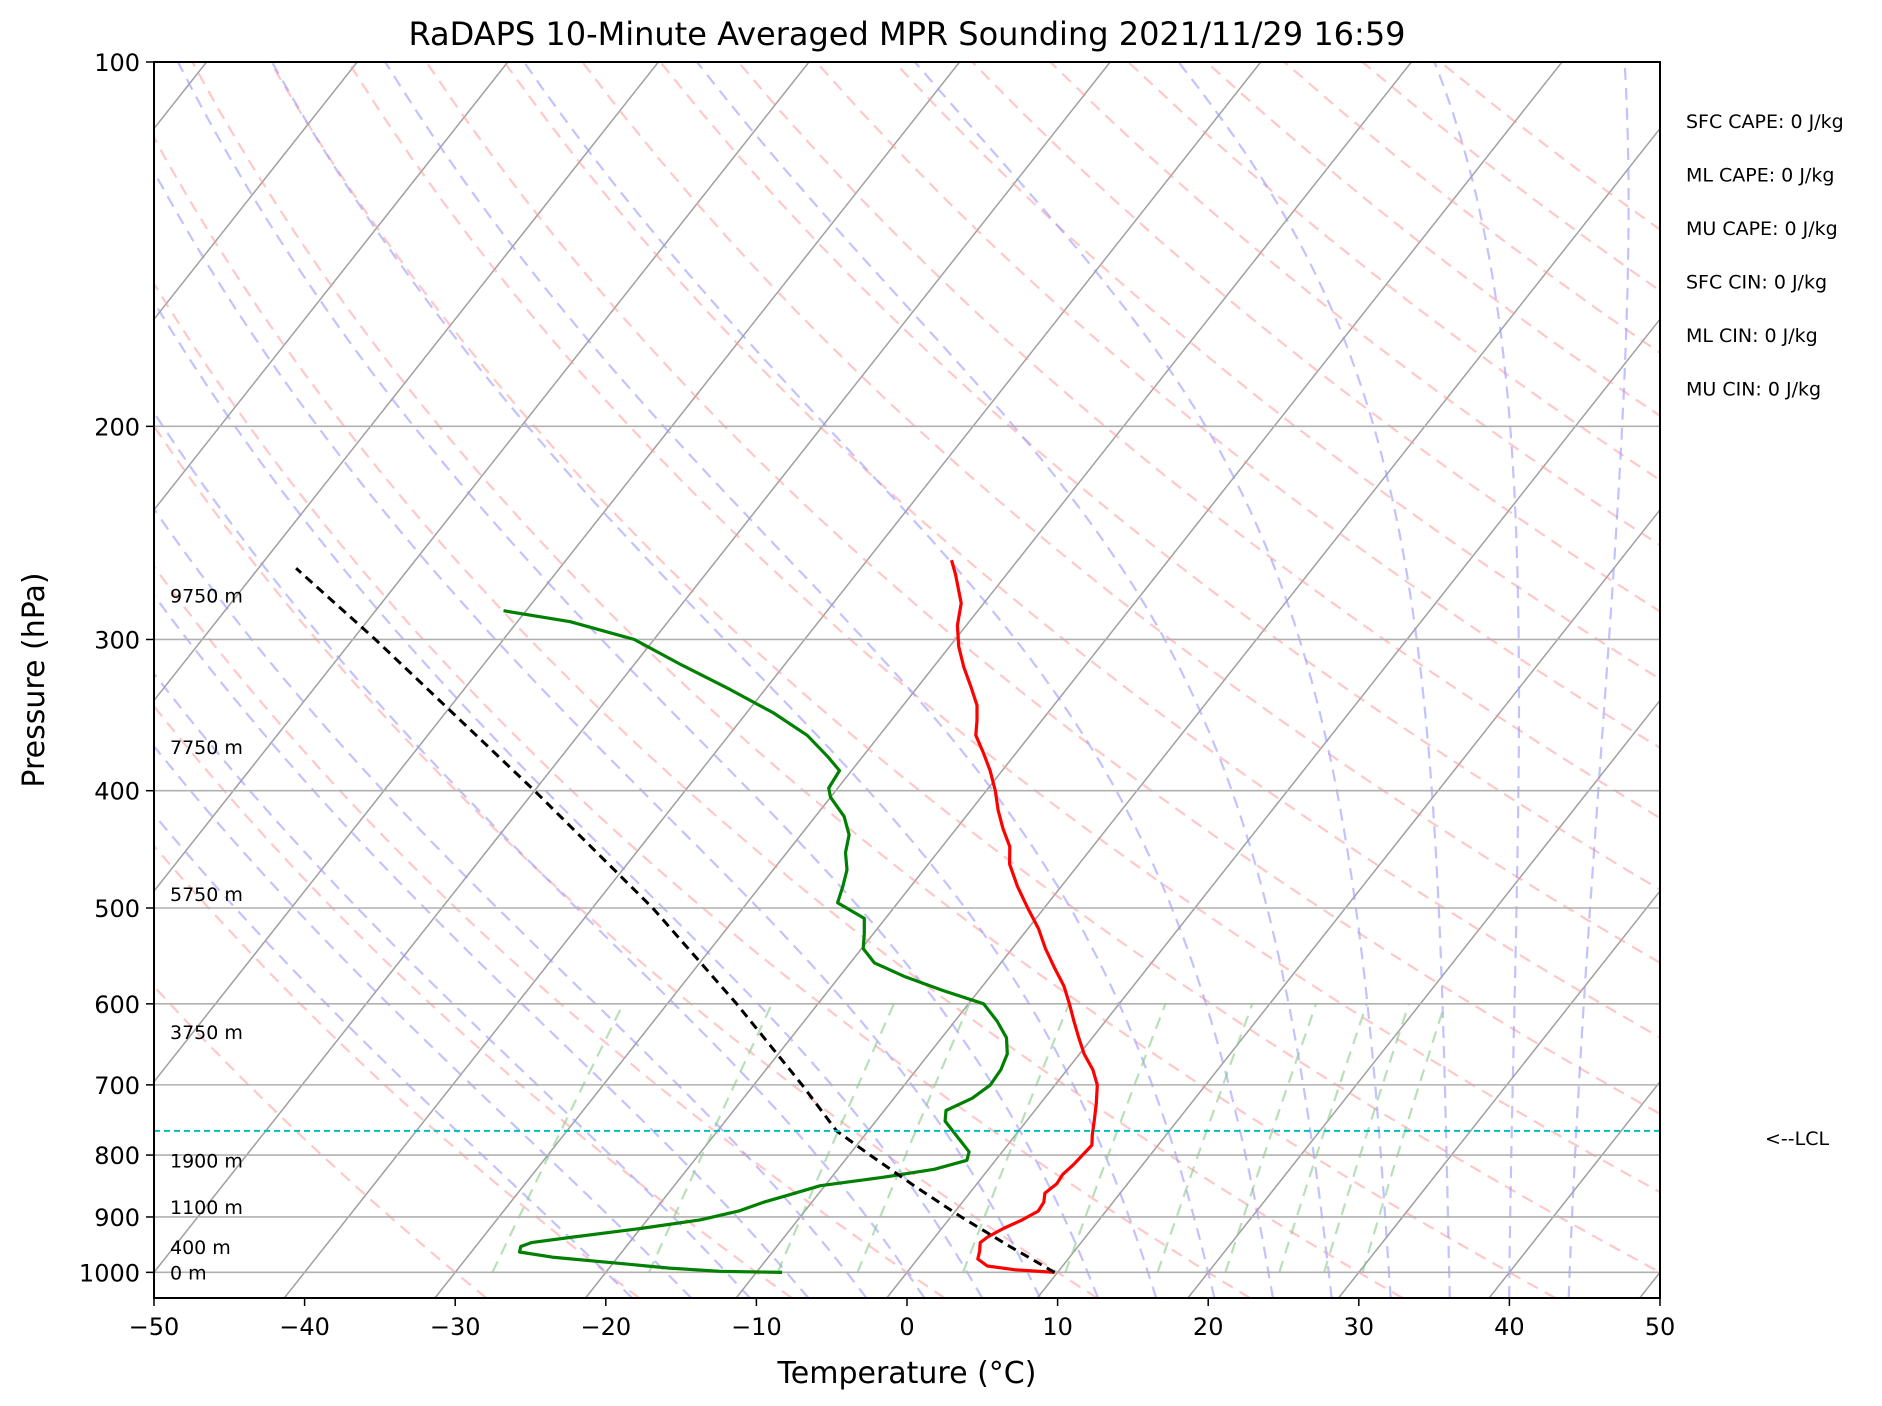  I want to click on y-tick-label: 700, so click(117, 1086).